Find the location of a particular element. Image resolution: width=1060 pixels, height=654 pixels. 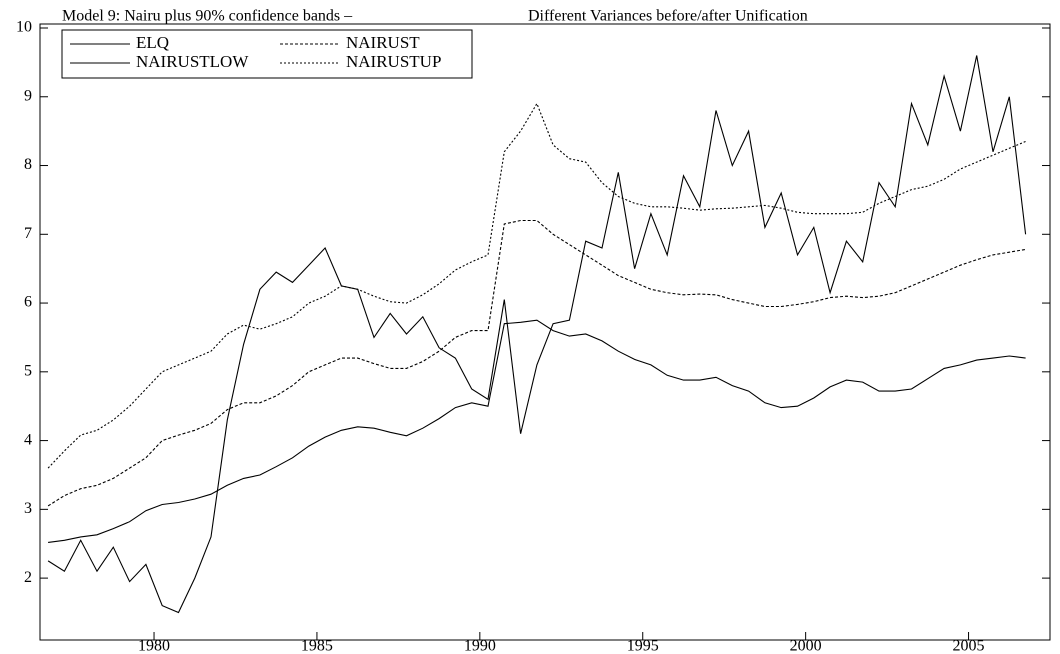

x-tick-label: 1990 is located at coordinates (480, 646).